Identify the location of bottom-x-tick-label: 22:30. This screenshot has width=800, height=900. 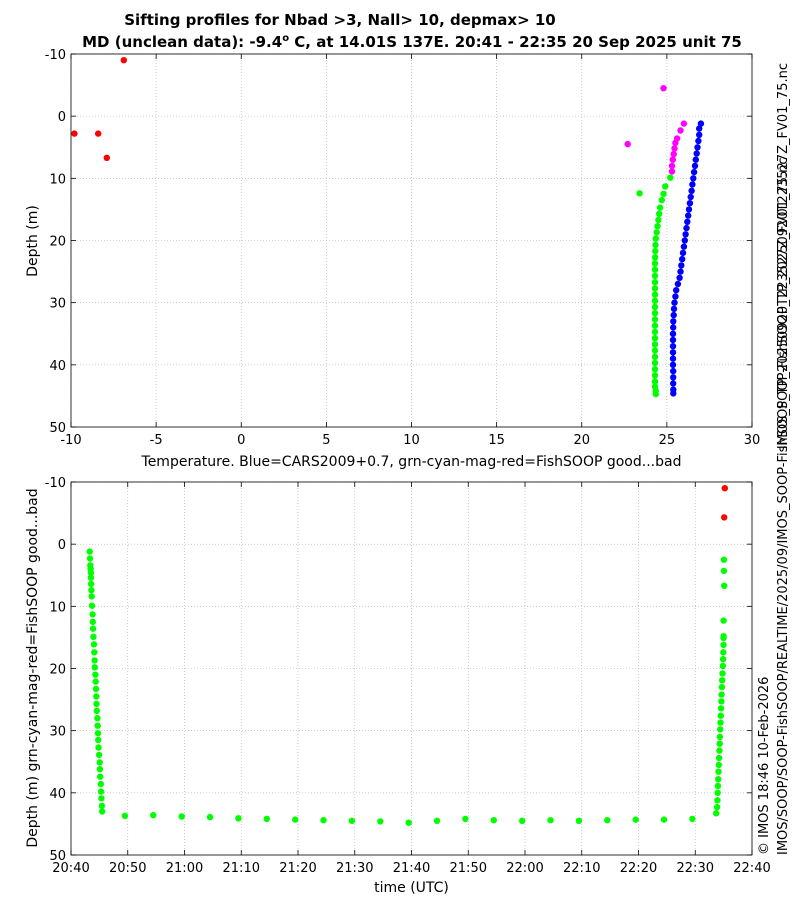
(695, 868).